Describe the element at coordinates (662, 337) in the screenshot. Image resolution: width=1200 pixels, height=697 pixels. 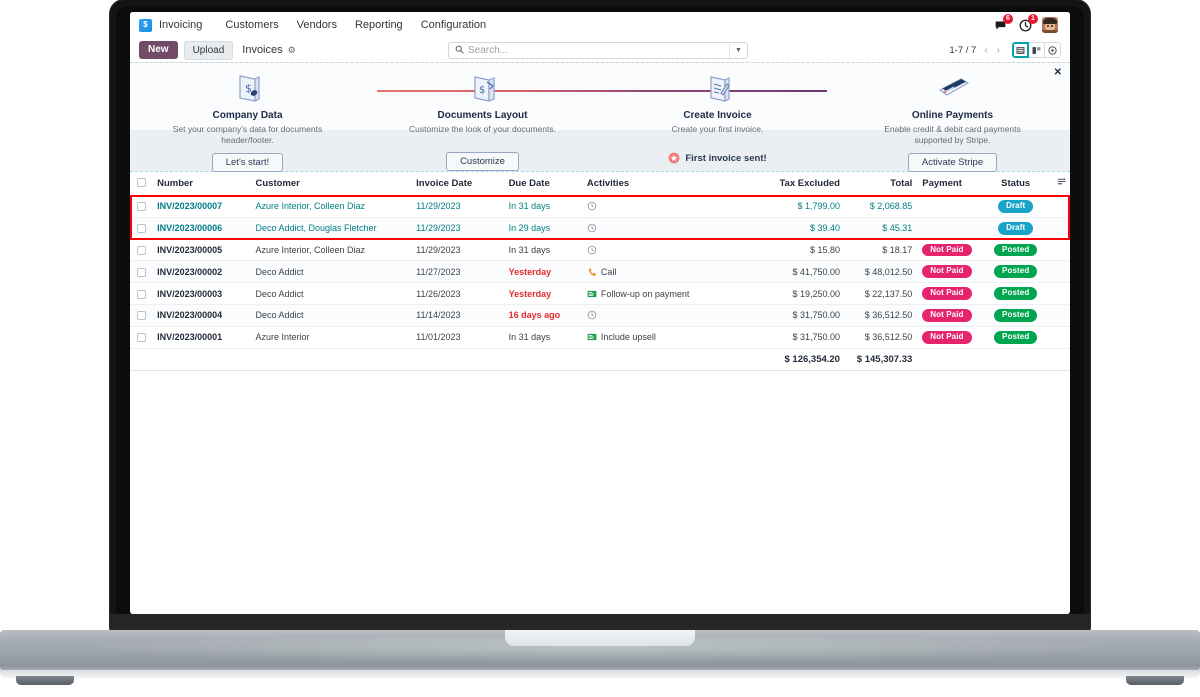
I see `cell-activities: Include upsell` at that location.